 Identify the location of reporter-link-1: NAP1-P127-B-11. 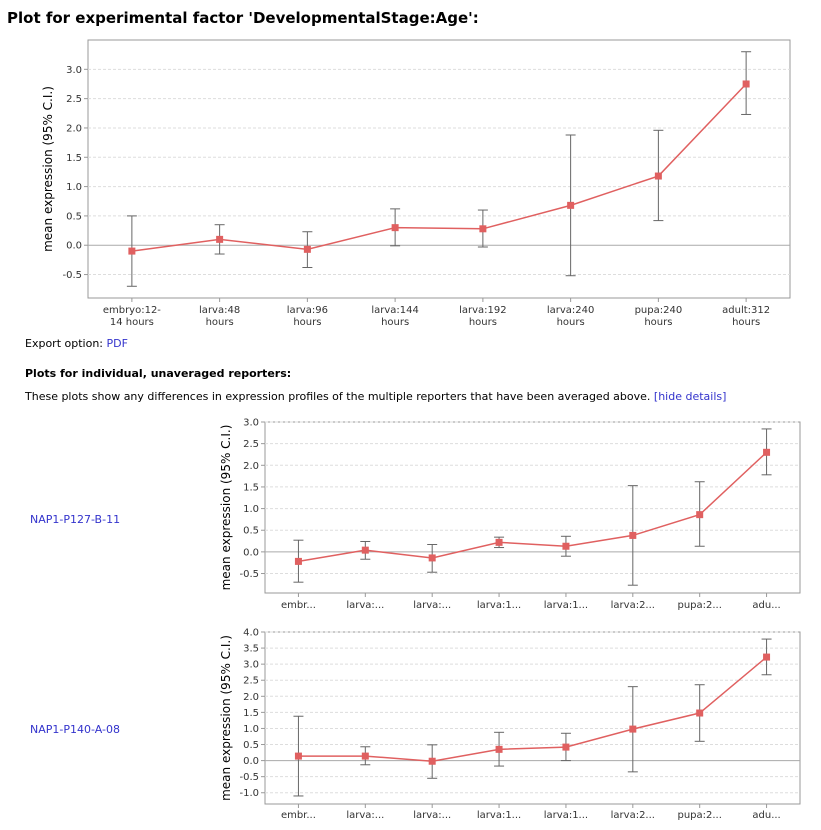
(75, 519).